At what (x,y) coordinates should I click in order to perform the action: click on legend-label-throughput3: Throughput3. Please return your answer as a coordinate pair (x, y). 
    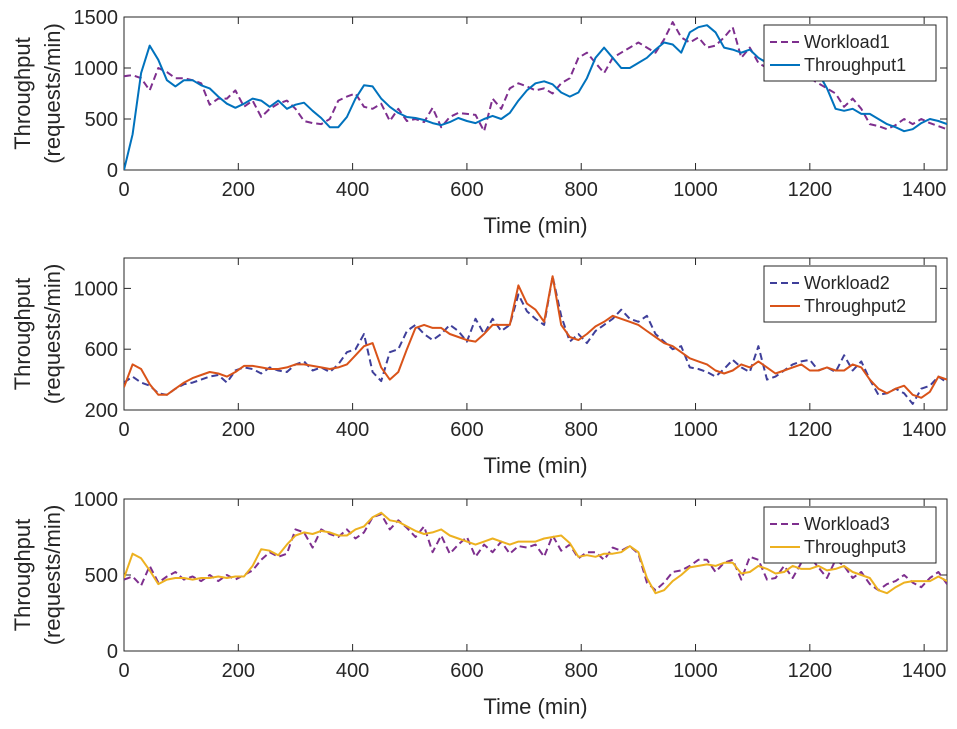
    Looking at the image, I should click on (855, 547).